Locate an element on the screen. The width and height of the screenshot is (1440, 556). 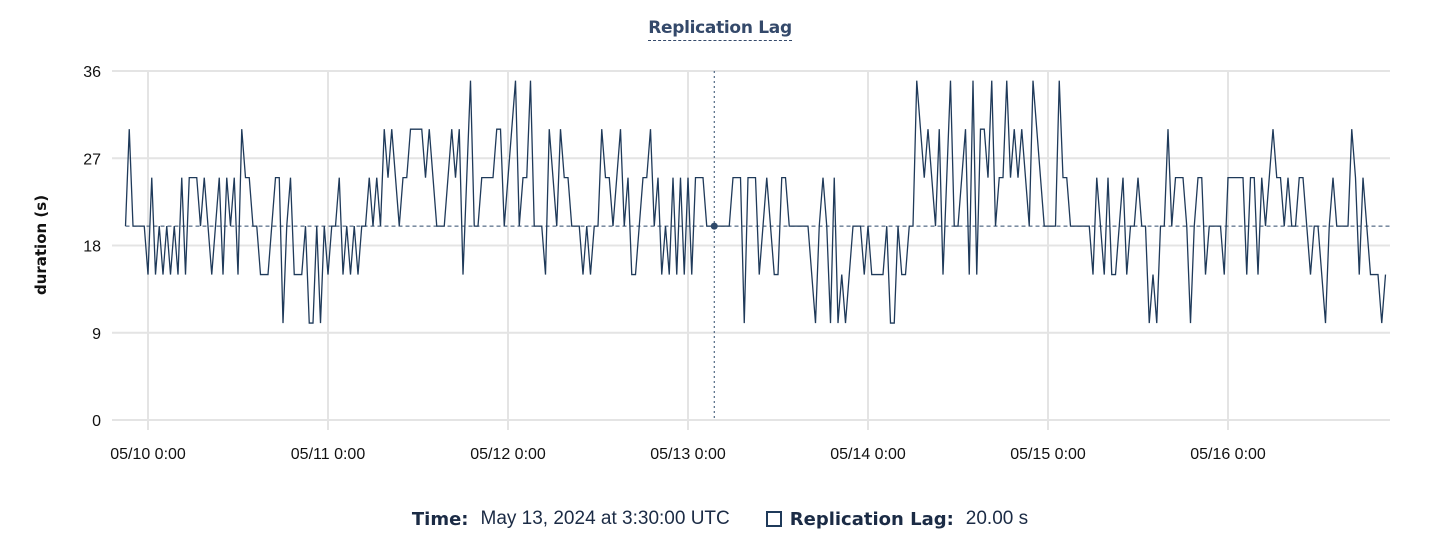
legend-item-replication-lag: Replication Lag: 20.00 s is located at coordinates (897, 519).